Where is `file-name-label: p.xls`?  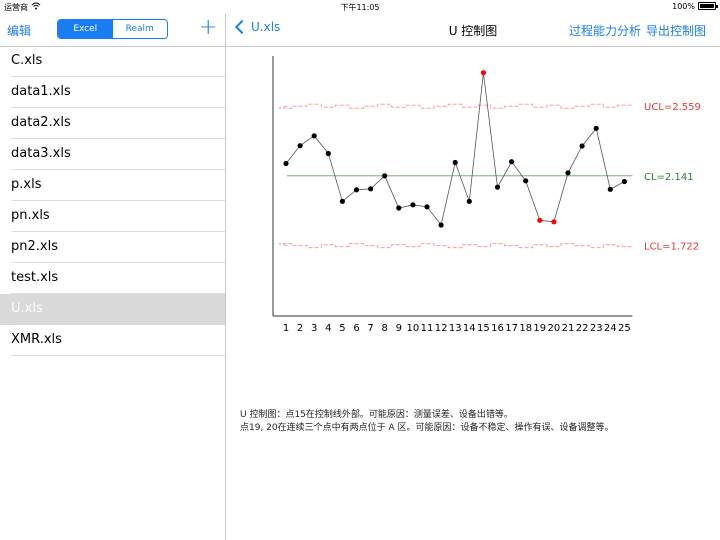 file-name-label: p.xls is located at coordinates (26, 184).